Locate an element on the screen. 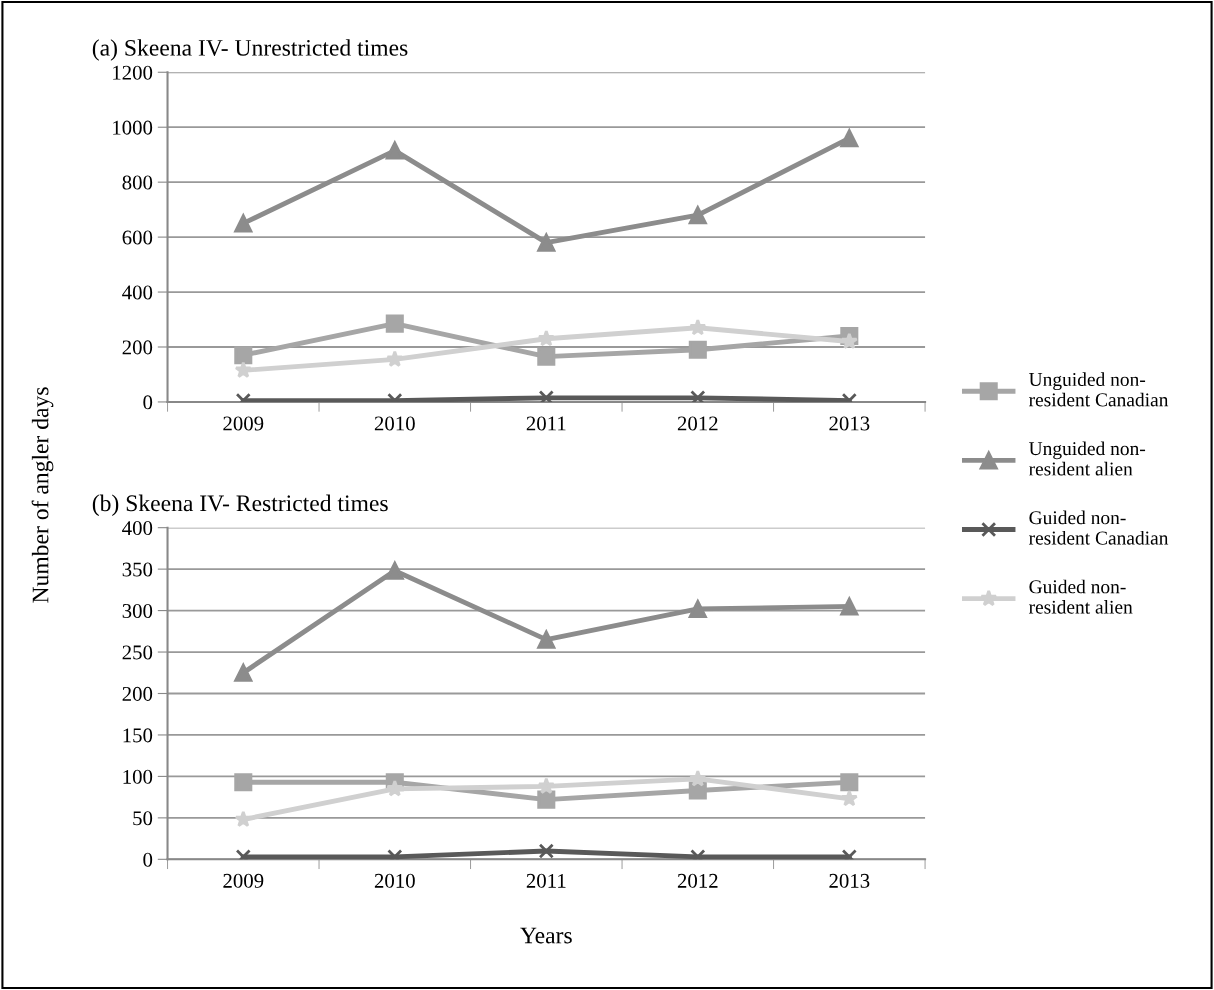 This screenshot has width=1214, height=990. y-tick-label: 1000 is located at coordinates (133, 127).